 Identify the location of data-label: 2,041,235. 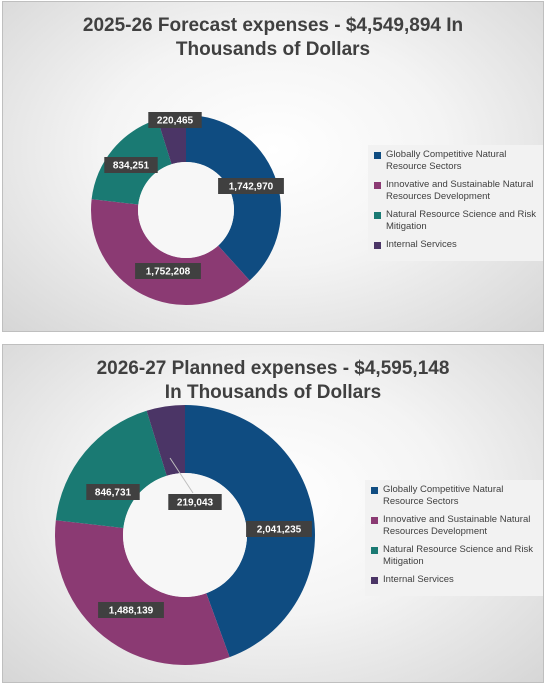
(279, 529).